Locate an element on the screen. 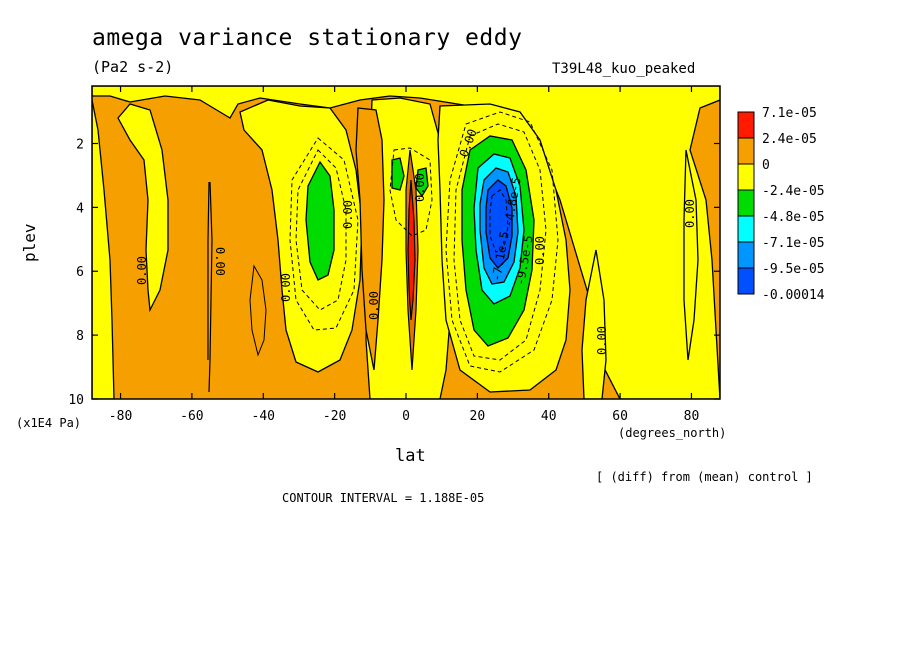 The height and width of the screenshot is (654, 904). diff-note: [ (diff) from (mean) control ] is located at coordinates (704, 477).